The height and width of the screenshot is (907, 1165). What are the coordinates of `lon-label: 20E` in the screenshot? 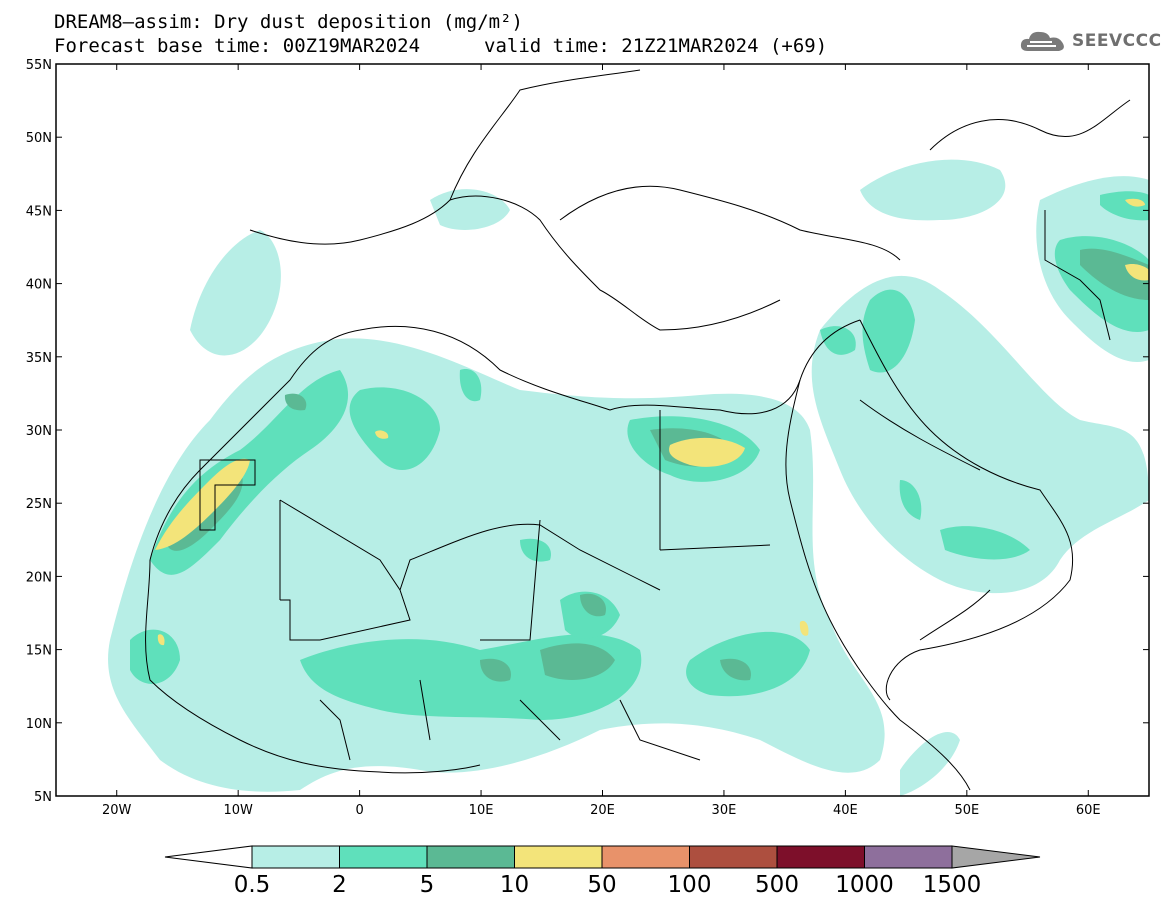 It's located at (602, 810).